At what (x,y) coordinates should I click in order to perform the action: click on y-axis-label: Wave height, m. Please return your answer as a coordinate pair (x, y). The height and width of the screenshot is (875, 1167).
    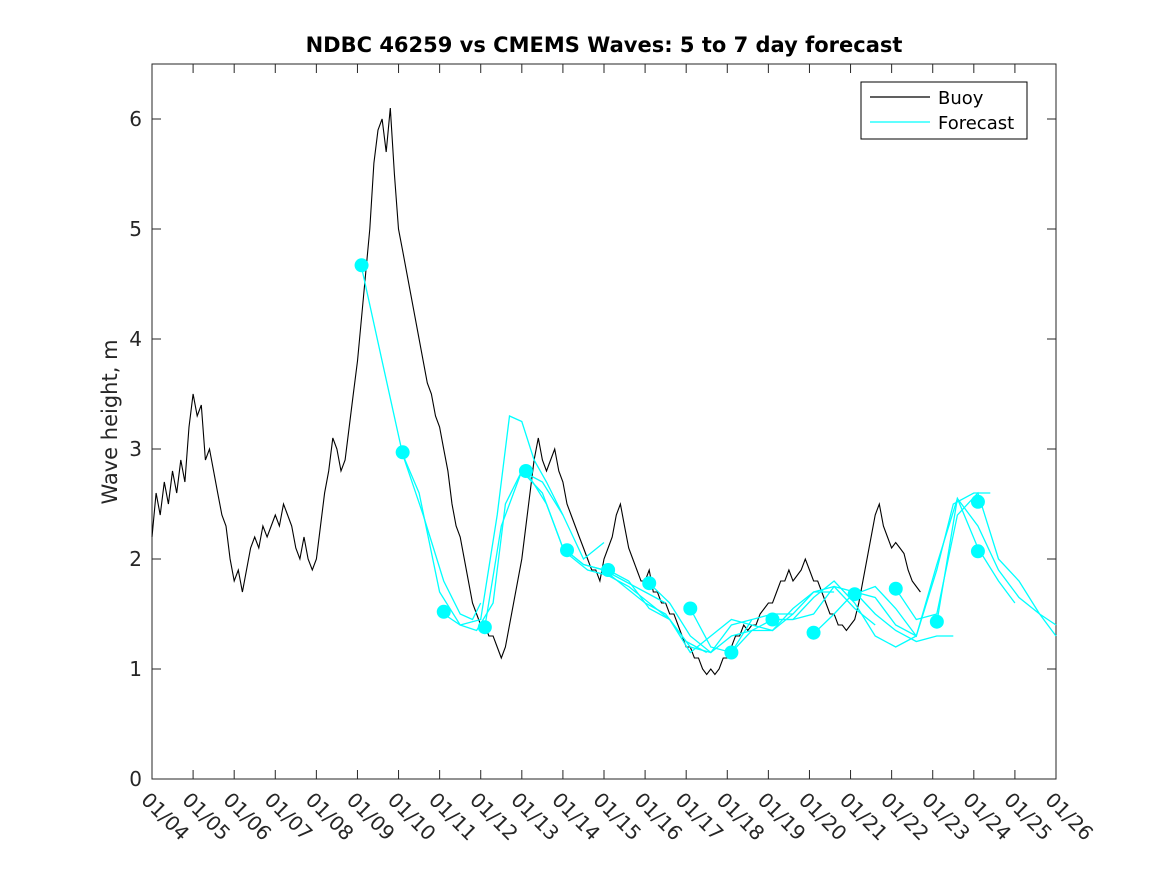
    Looking at the image, I should click on (110, 421).